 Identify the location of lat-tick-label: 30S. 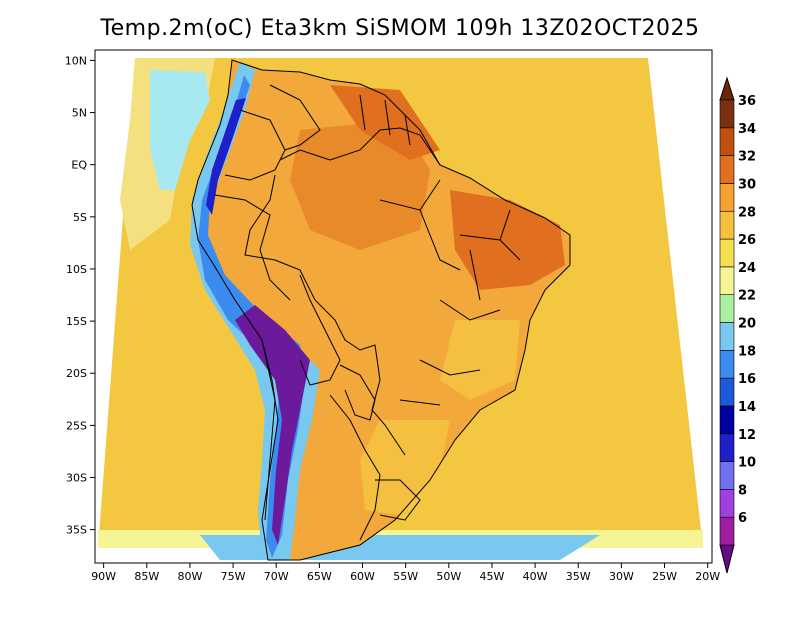
(76, 478).